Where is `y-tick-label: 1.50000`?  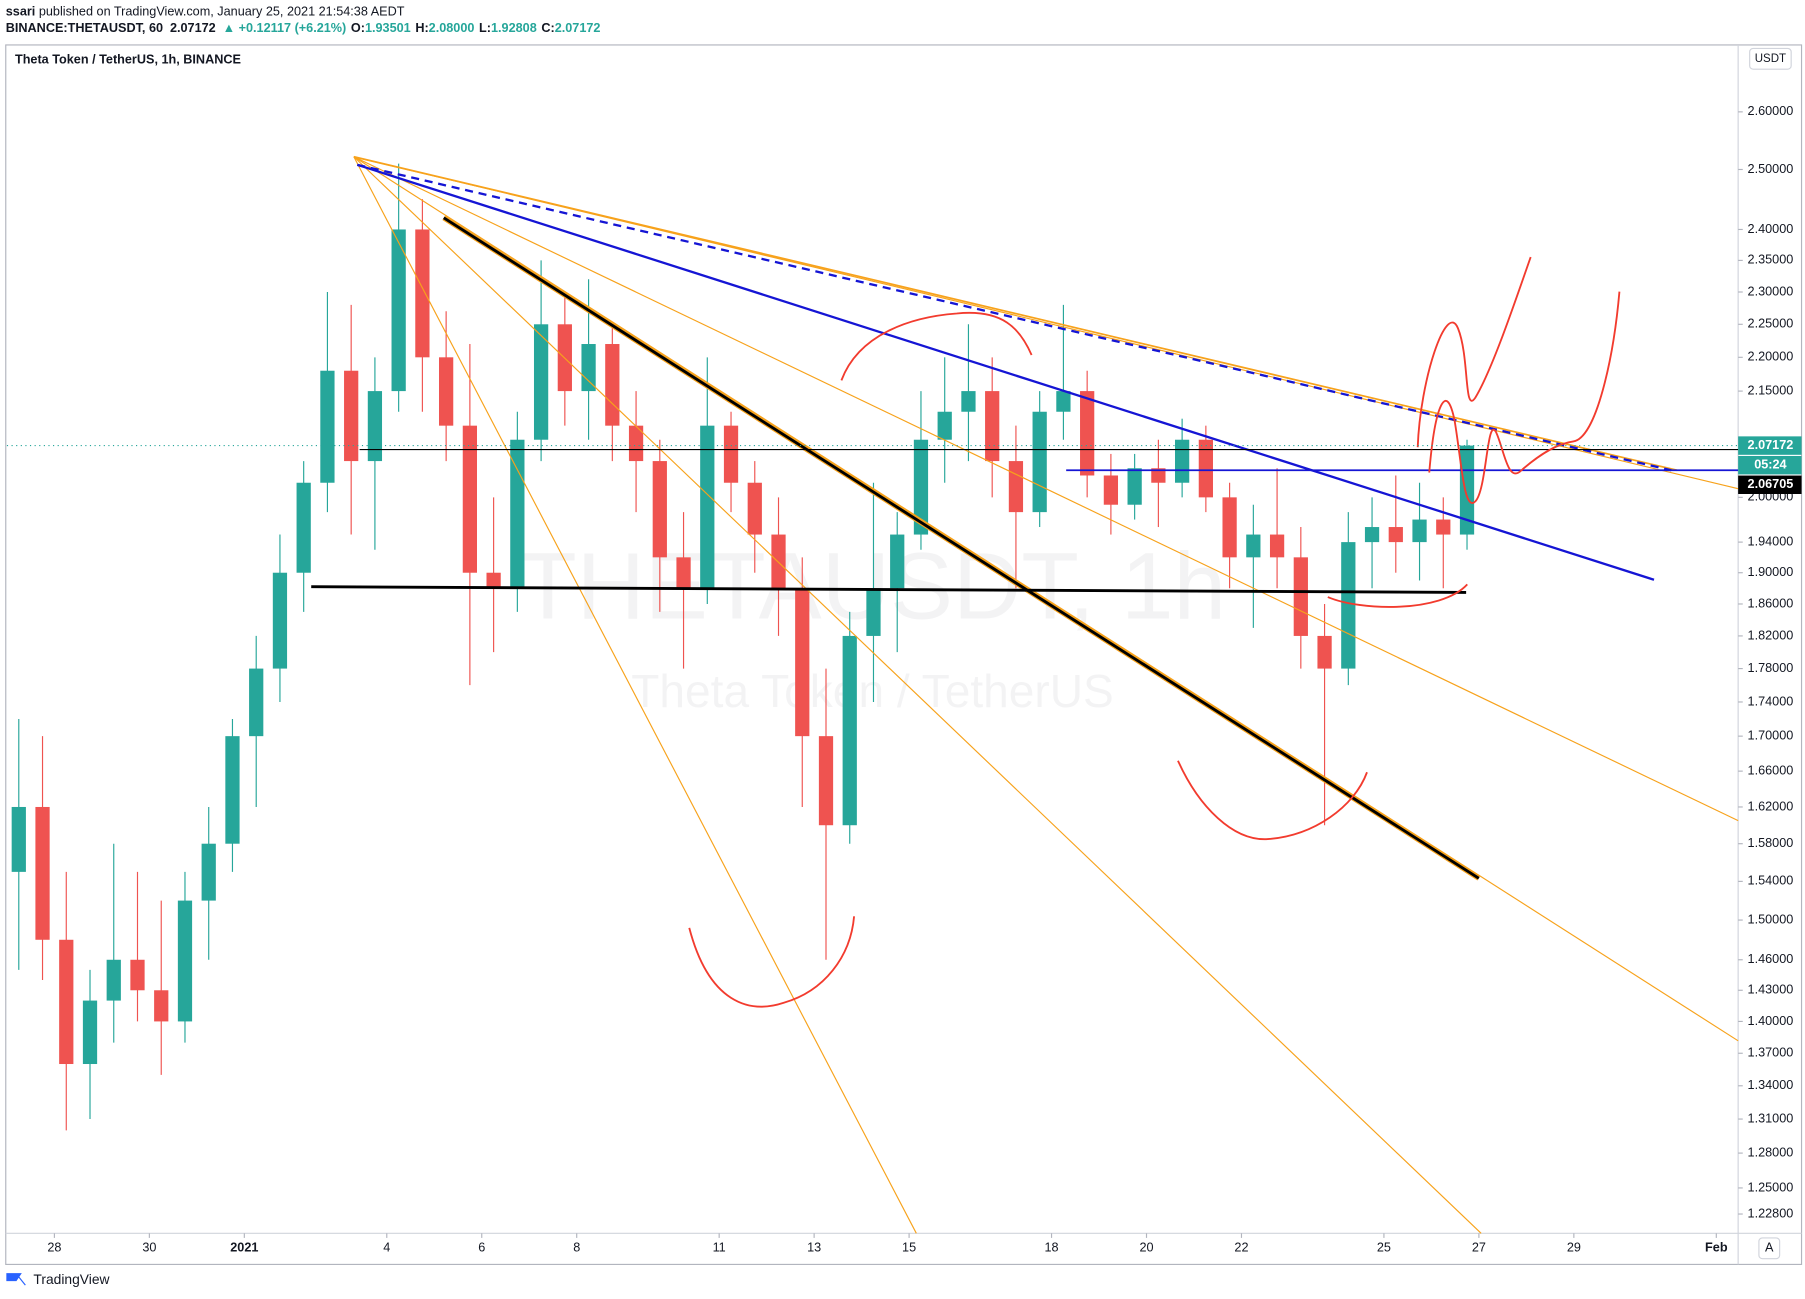 y-tick-label: 1.50000 is located at coordinates (1771, 919).